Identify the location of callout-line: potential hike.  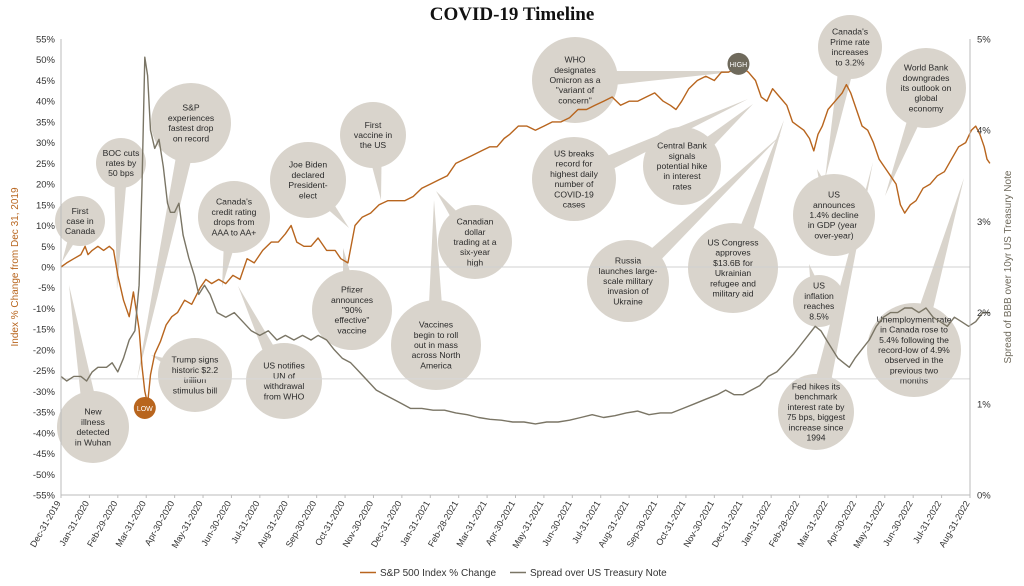
(682, 166).